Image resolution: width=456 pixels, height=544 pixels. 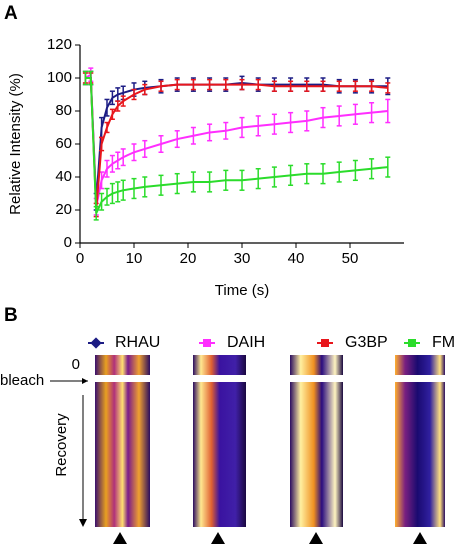 What do you see at coordinates (15, 144) in the screenshot?
I see `y-axis-label: Relative Intensity (%)` at bounding box center [15, 144].